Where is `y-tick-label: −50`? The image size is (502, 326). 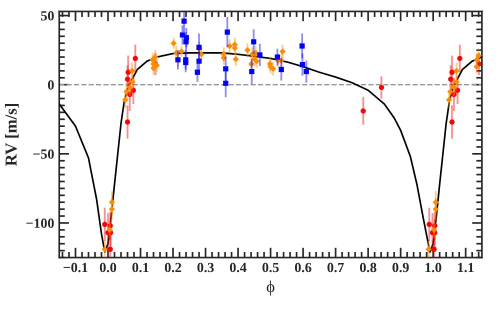
y-tick-label: −50 is located at coordinates (43, 154).